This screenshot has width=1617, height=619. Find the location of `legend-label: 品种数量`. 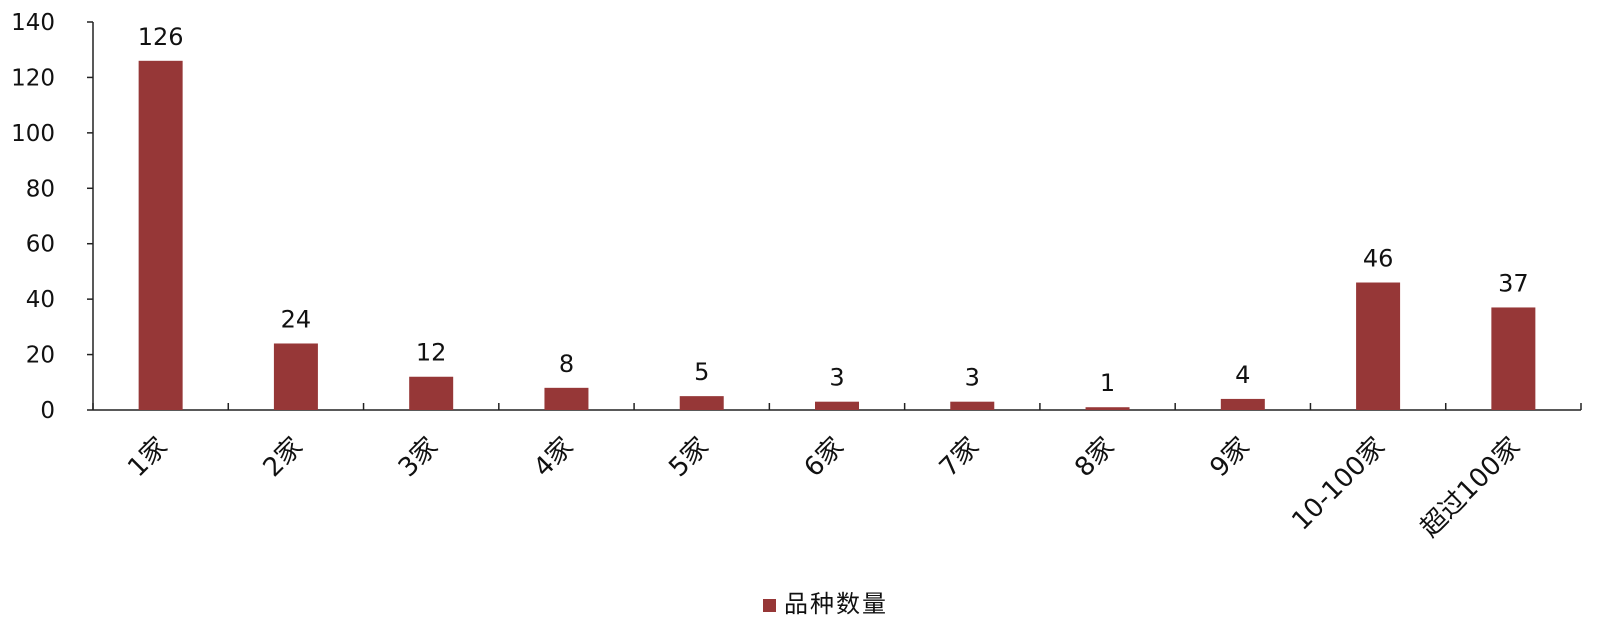

legend-label: 品种数量 is located at coordinates (836, 604).